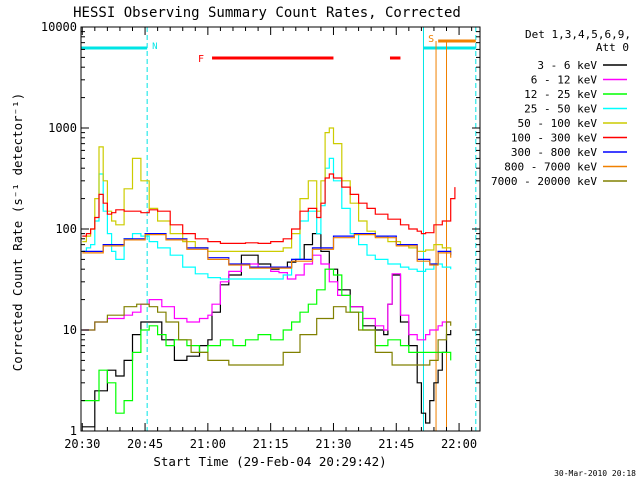 Image resolution: width=640 pixels, height=480 pixels. What do you see at coordinates (82, 444) in the screenshot?
I see `x-tick-label: 20:30` at bounding box center [82, 444].